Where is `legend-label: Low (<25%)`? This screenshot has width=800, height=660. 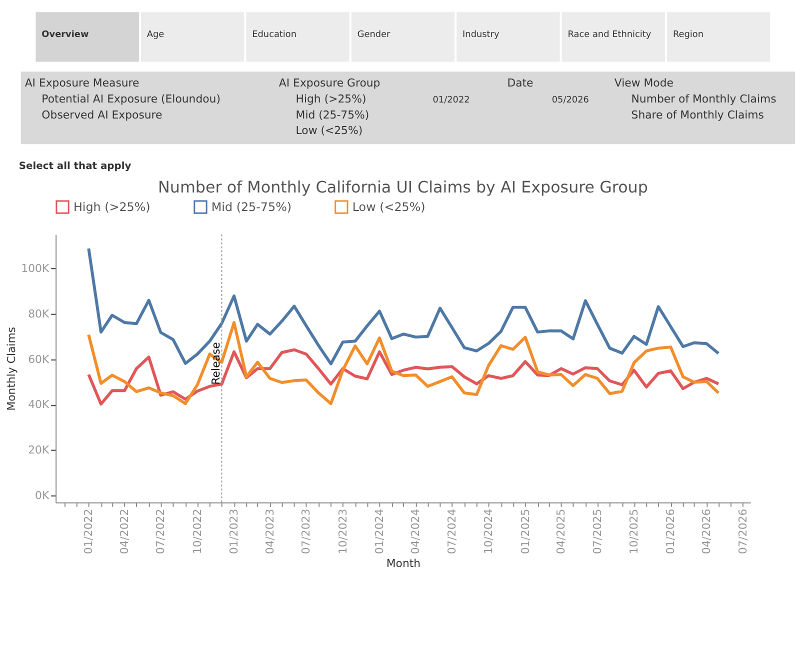
legend-label: Low (<25%) is located at coordinates (389, 207).